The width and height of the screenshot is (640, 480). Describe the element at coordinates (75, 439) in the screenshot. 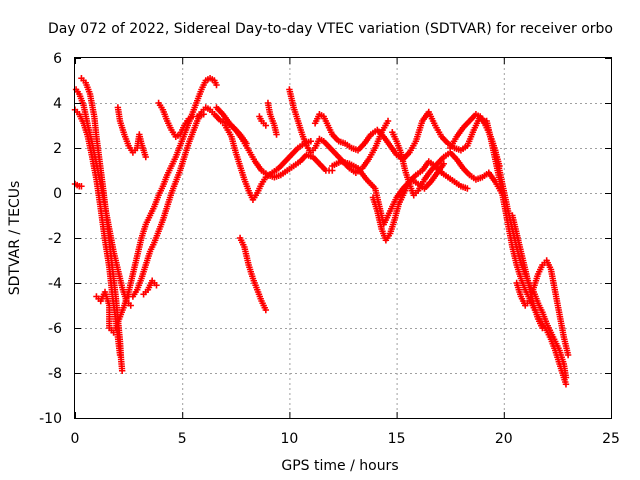

I see `x-tick-label: 0` at that location.